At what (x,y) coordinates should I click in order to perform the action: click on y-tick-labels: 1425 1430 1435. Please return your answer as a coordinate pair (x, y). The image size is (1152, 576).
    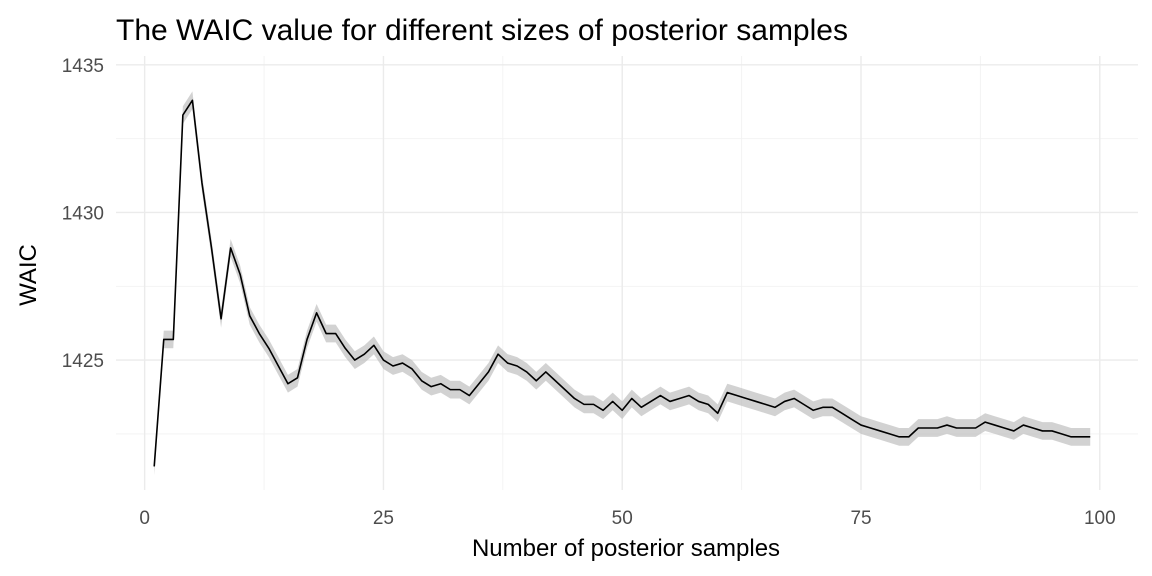
    Looking at the image, I should click on (83, 214).